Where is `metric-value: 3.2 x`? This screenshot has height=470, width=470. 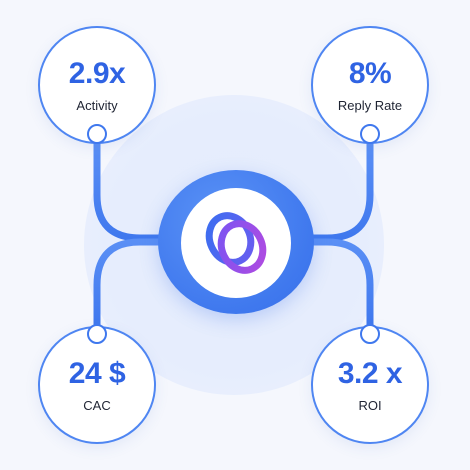 metric-value: 3.2 x is located at coordinates (370, 373).